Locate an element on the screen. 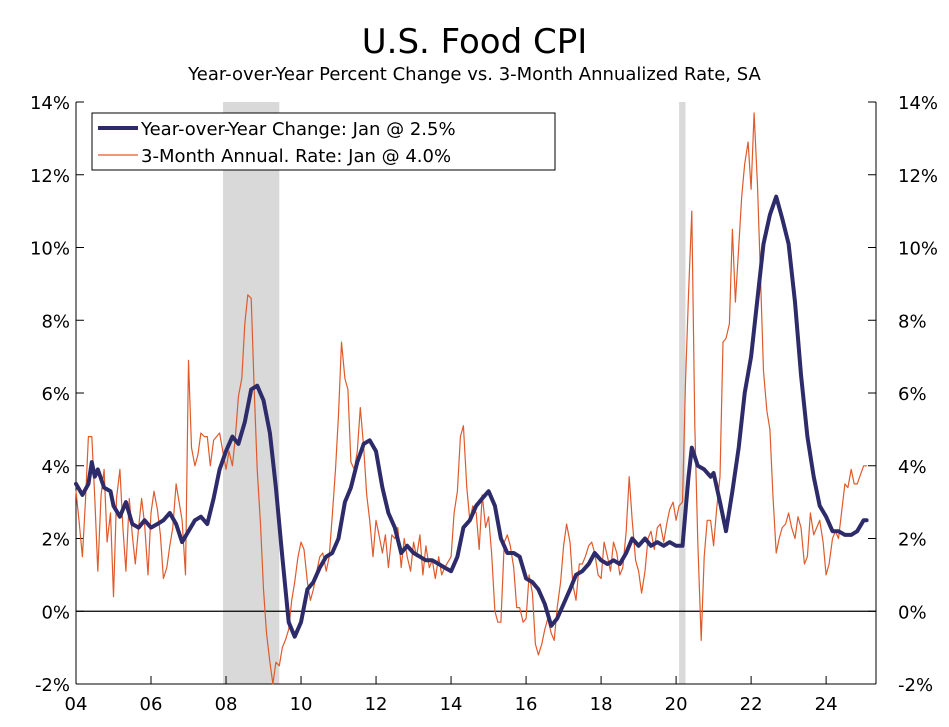  x-tick-label: 06 is located at coordinates (151, 704).